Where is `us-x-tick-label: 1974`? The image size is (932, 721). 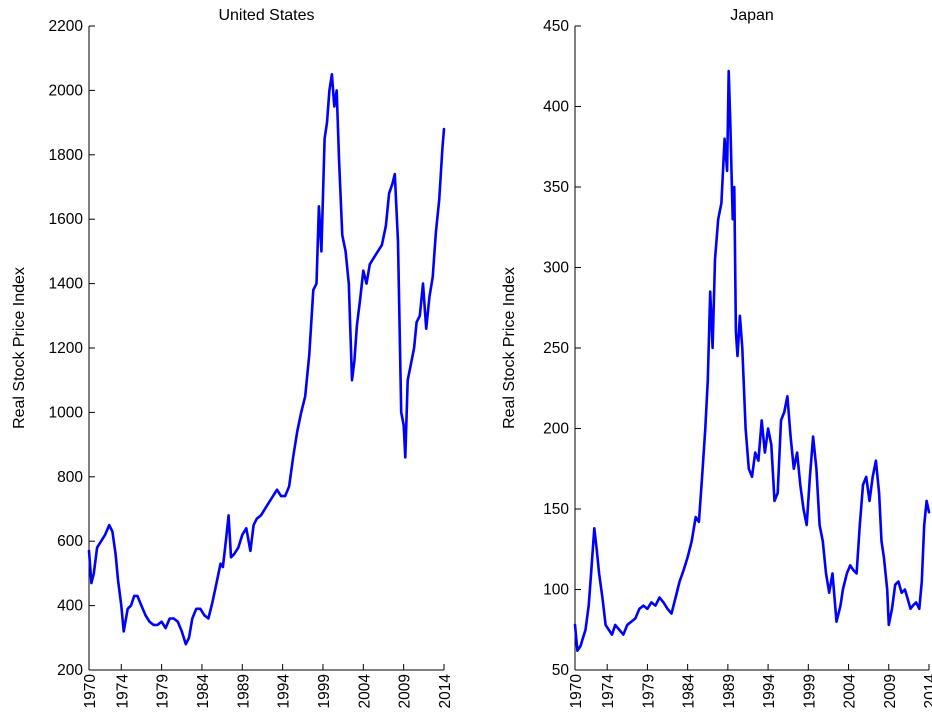
us-x-tick-label: 1974 is located at coordinates (122, 691).